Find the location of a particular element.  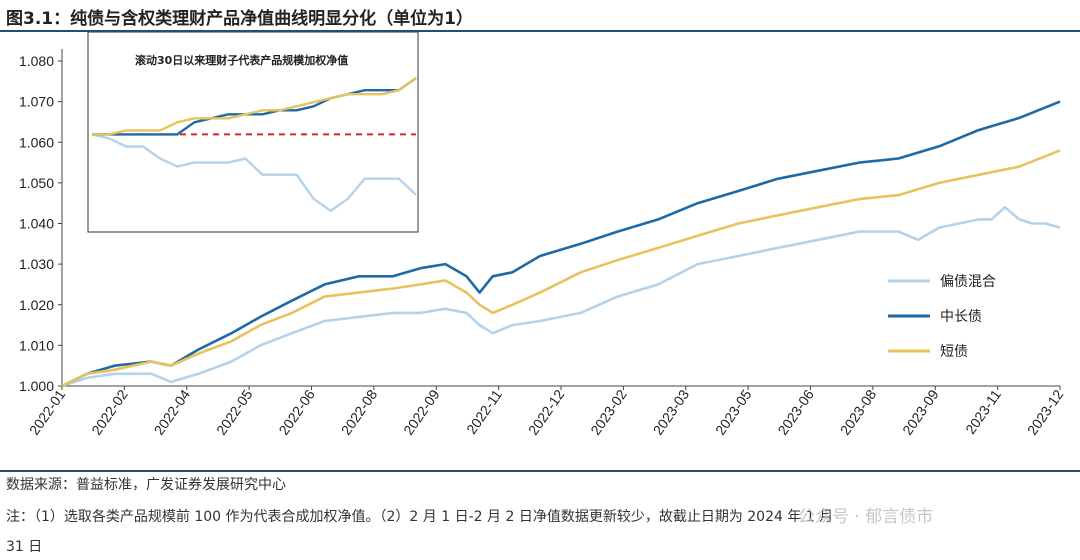

x-tick-label: 2022-02 is located at coordinates (109, 411).